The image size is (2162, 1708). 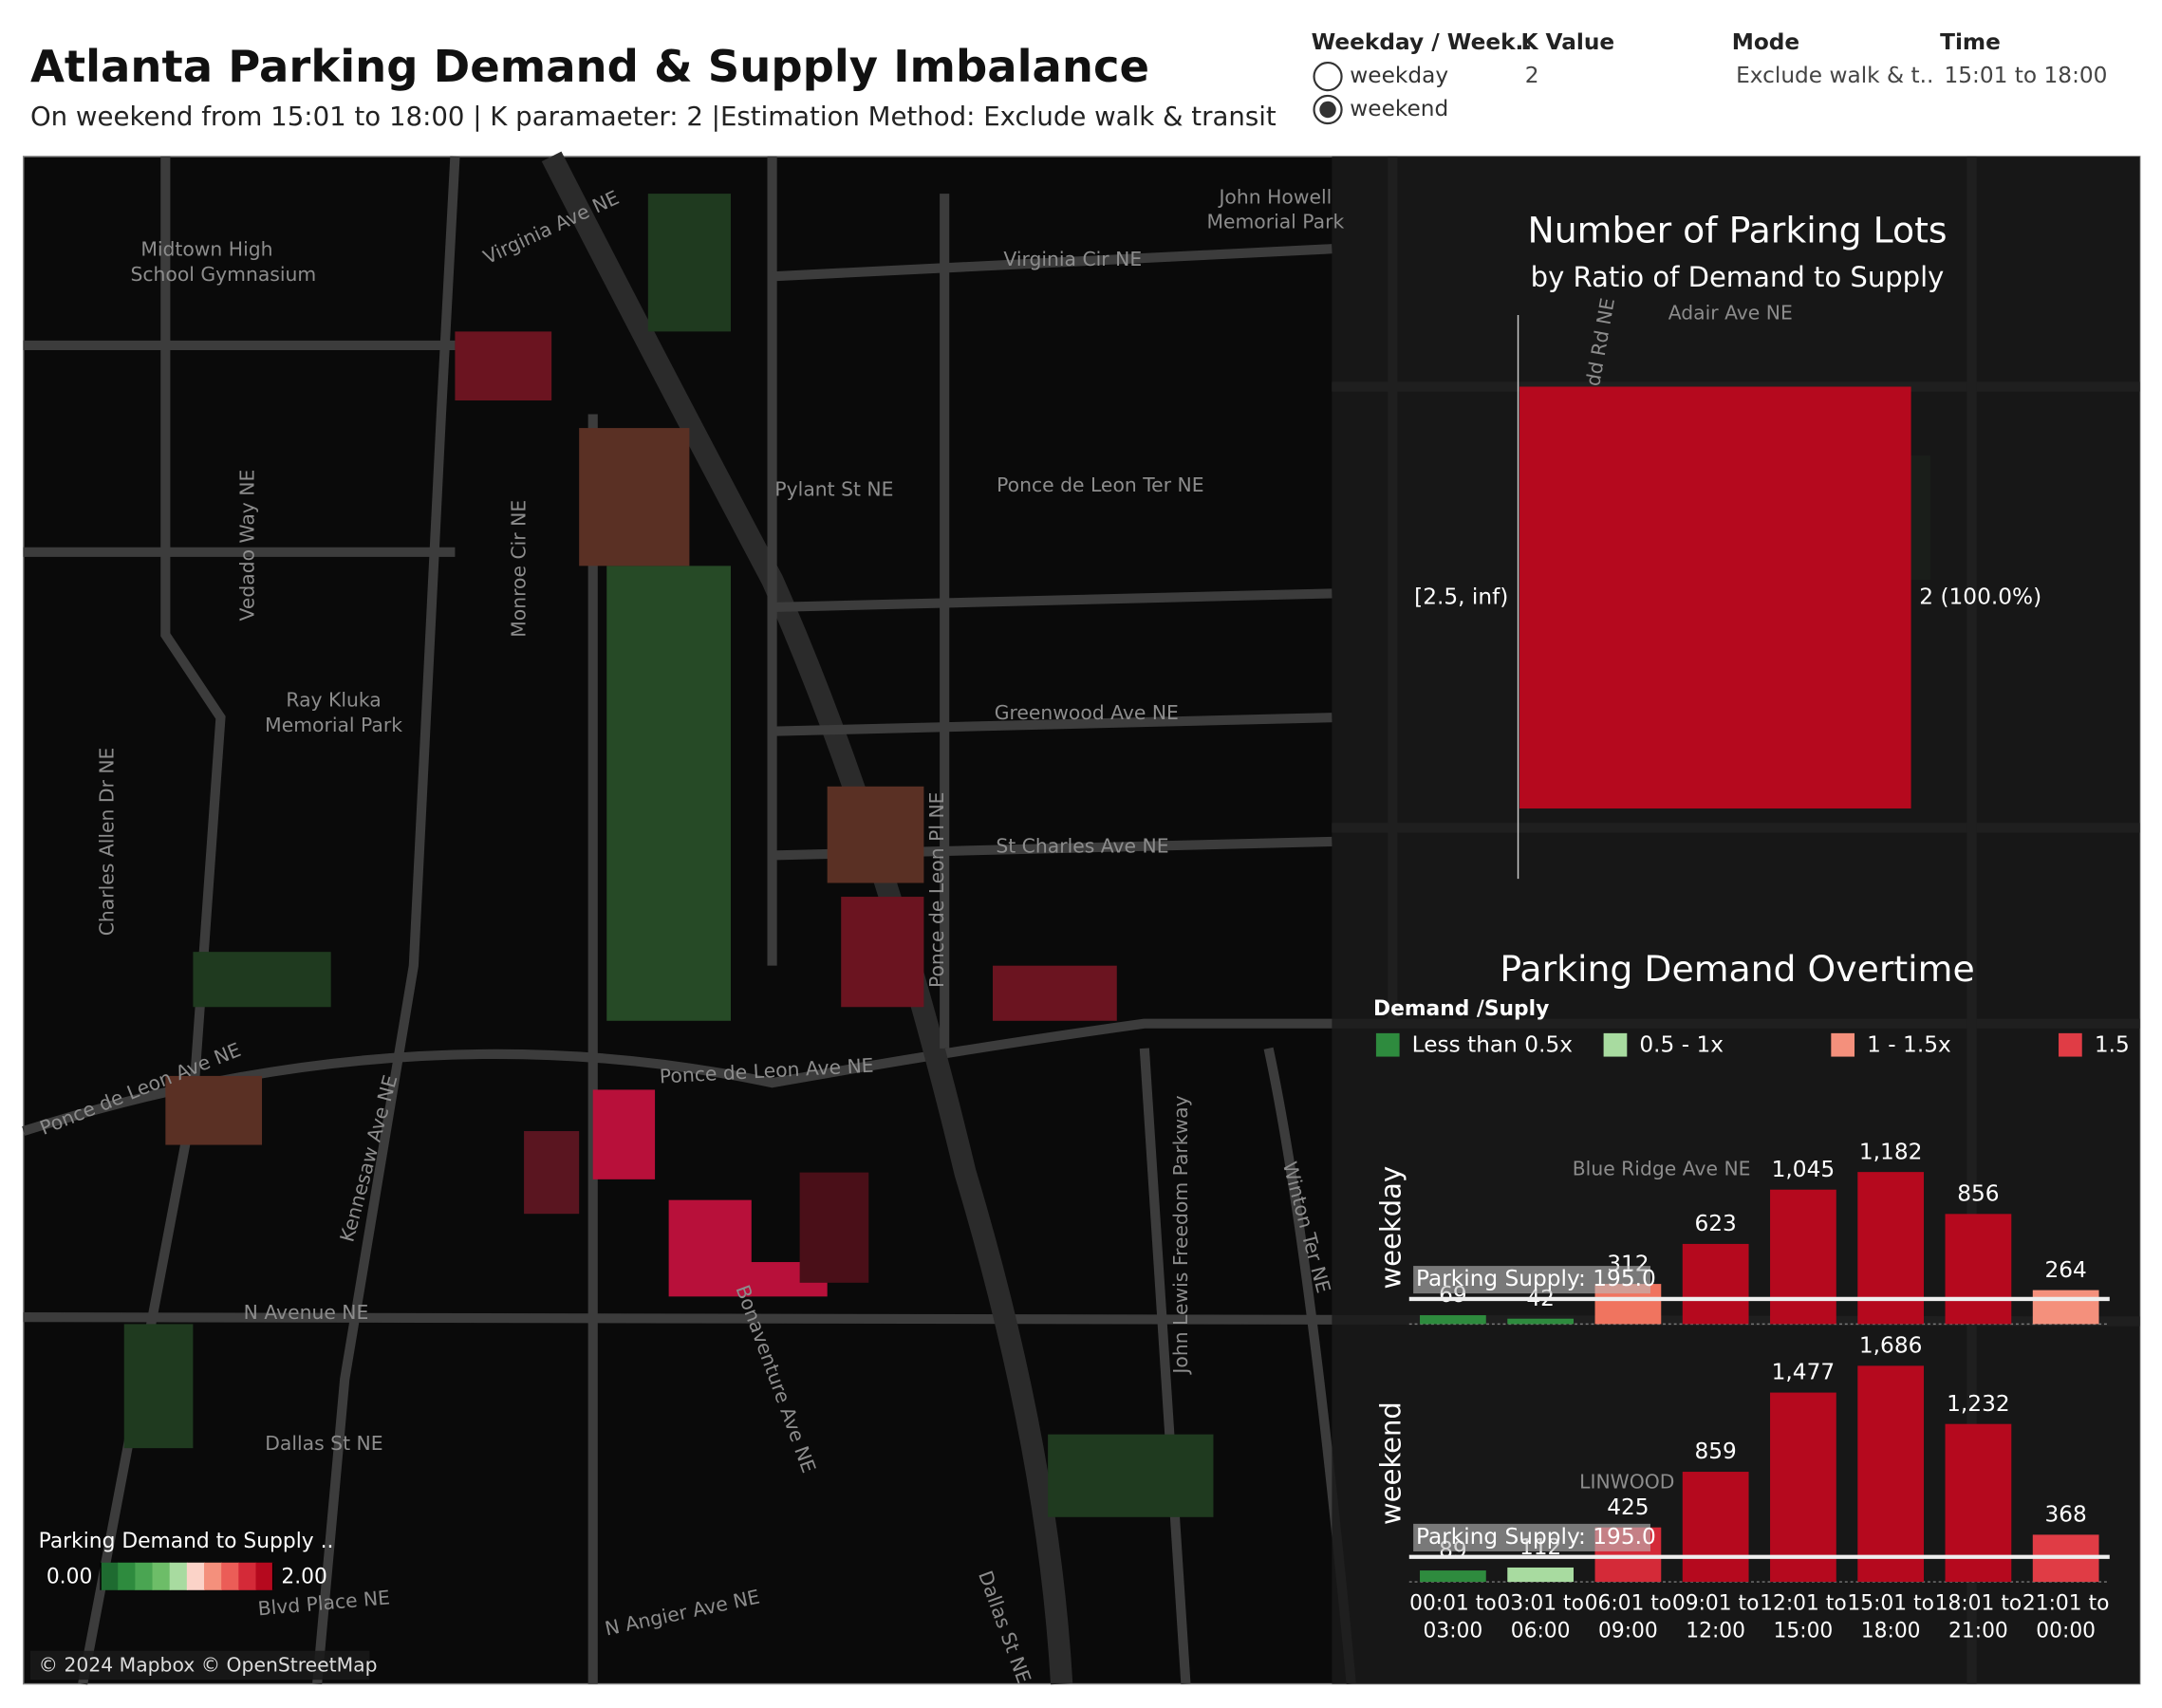 I want to click on filter-value: 15:01 to 18:00, so click(x=2025, y=75).